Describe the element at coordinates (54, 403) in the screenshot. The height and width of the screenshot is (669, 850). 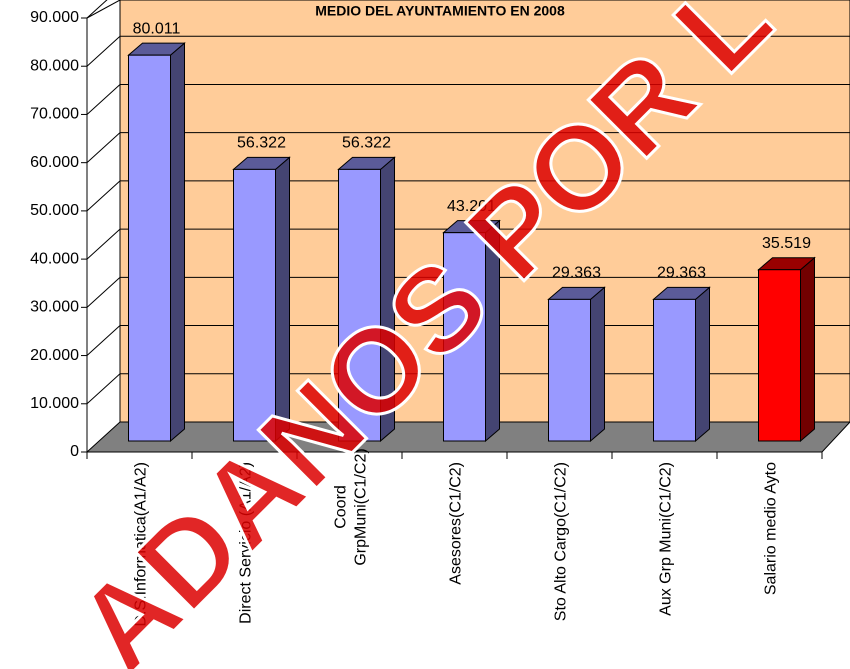
I see `y-tick-label: 10.000` at that location.